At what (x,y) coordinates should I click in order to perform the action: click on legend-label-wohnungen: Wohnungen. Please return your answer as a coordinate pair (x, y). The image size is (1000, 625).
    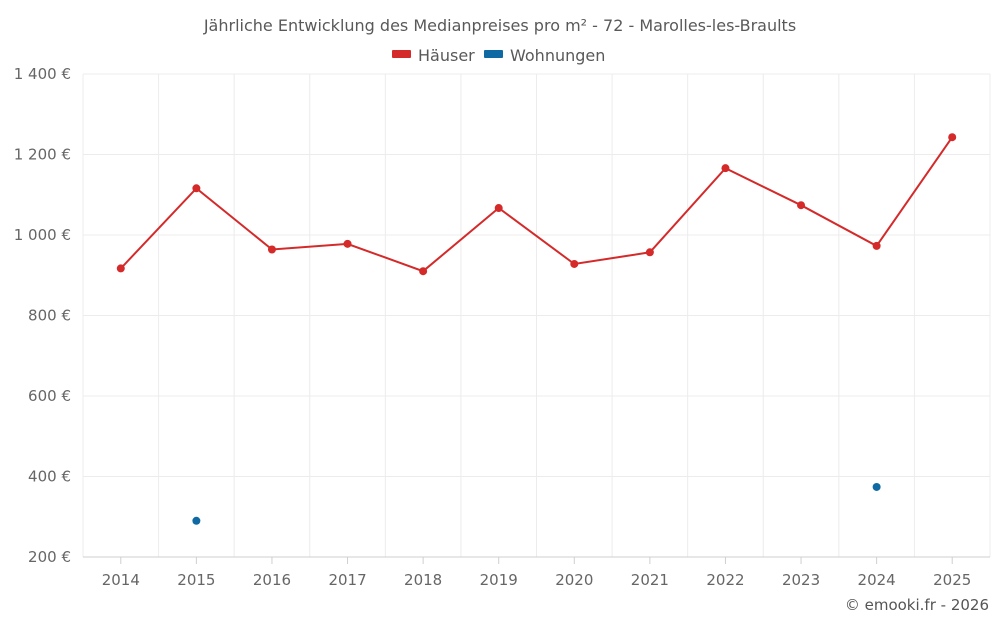
    Looking at the image, I should click on (557, 55).